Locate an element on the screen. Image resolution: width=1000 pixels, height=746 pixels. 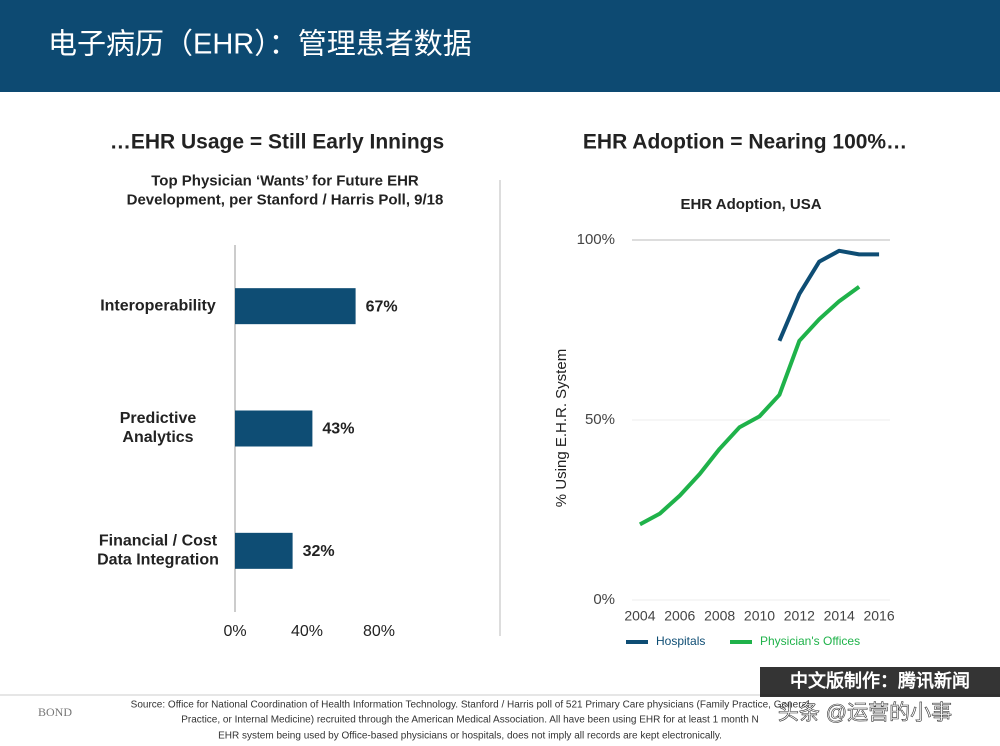
badge-bg is located at coordinates (880, 682).